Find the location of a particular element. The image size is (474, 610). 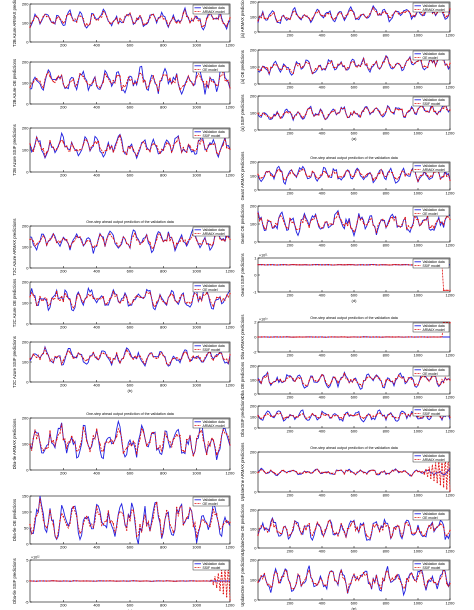

x-tick-label: 200 is located at coordinates (63, 45).